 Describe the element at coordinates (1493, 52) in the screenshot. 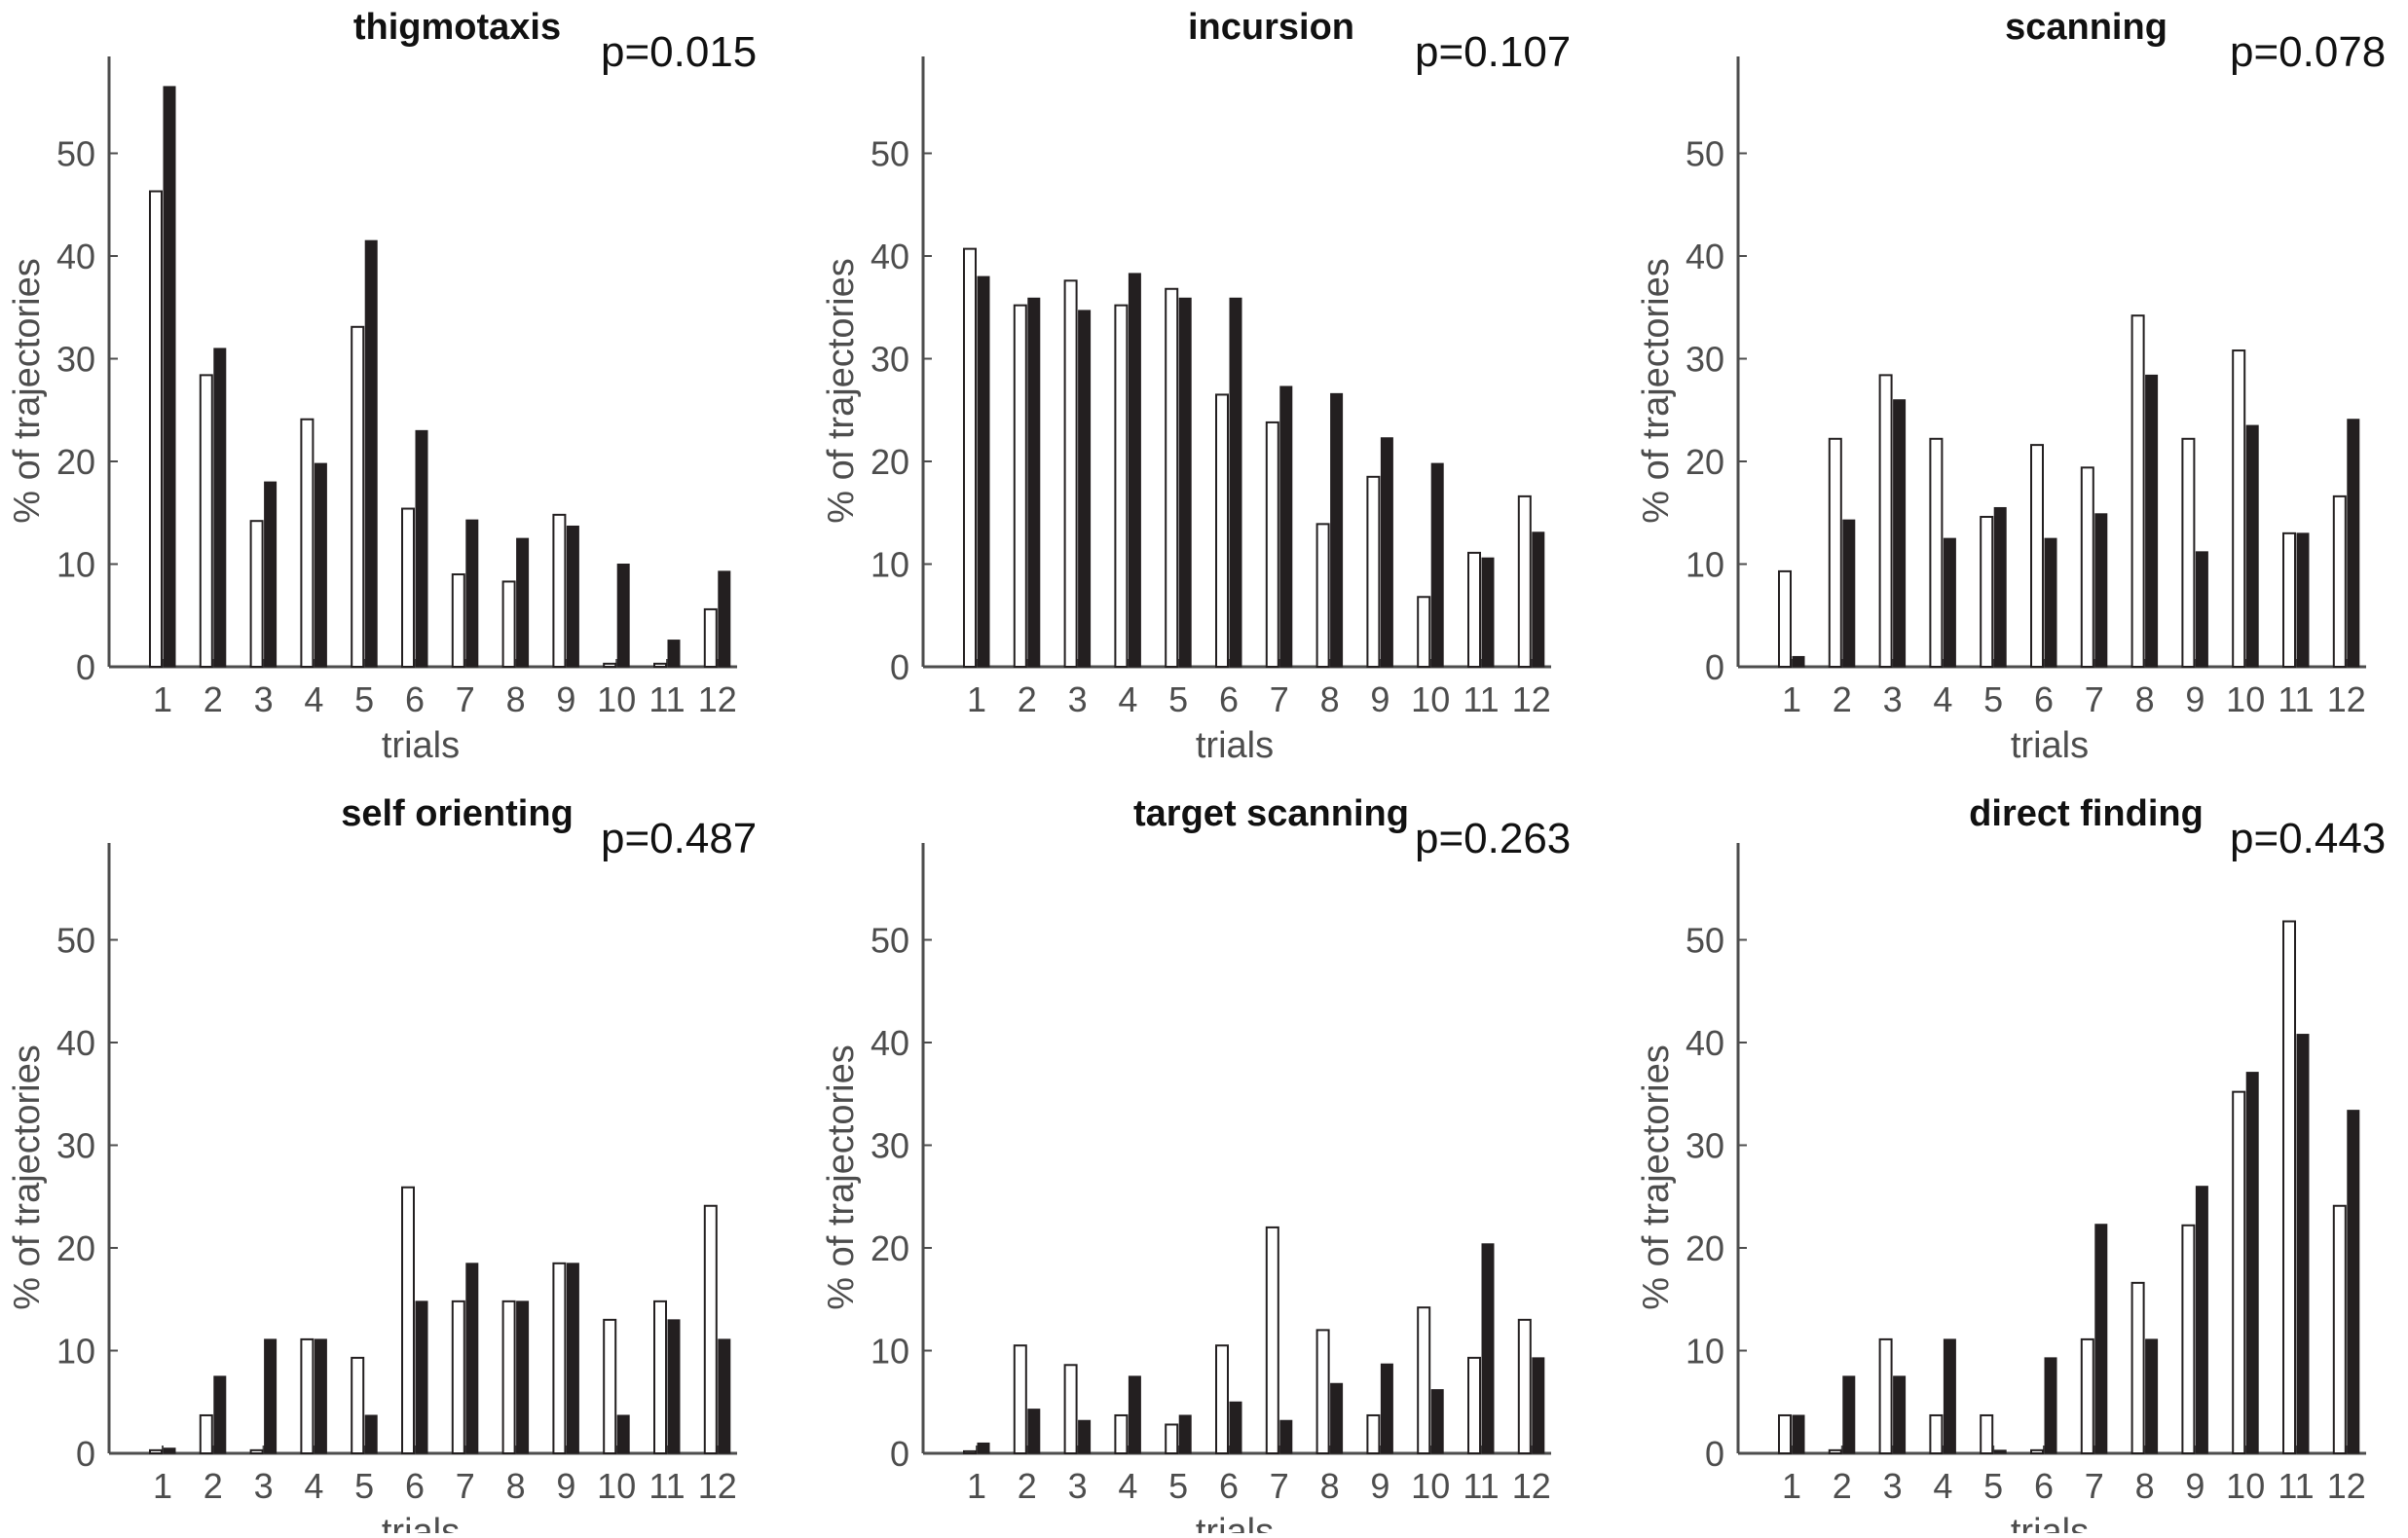

I see `p-value-label: p=0.107` at that location.